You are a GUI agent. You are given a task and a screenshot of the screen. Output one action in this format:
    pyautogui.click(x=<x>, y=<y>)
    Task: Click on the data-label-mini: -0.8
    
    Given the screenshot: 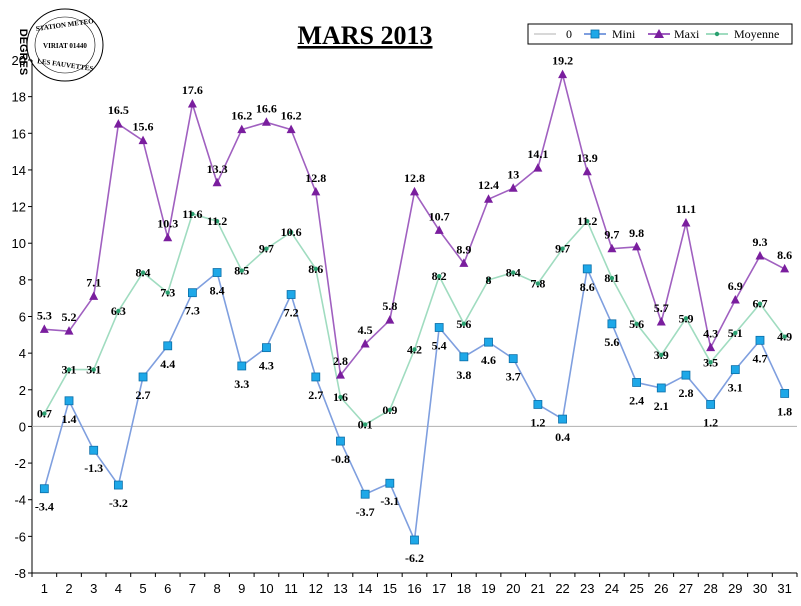 What is the action you would take?
    pyautogui.click(x=340, y=459)
    